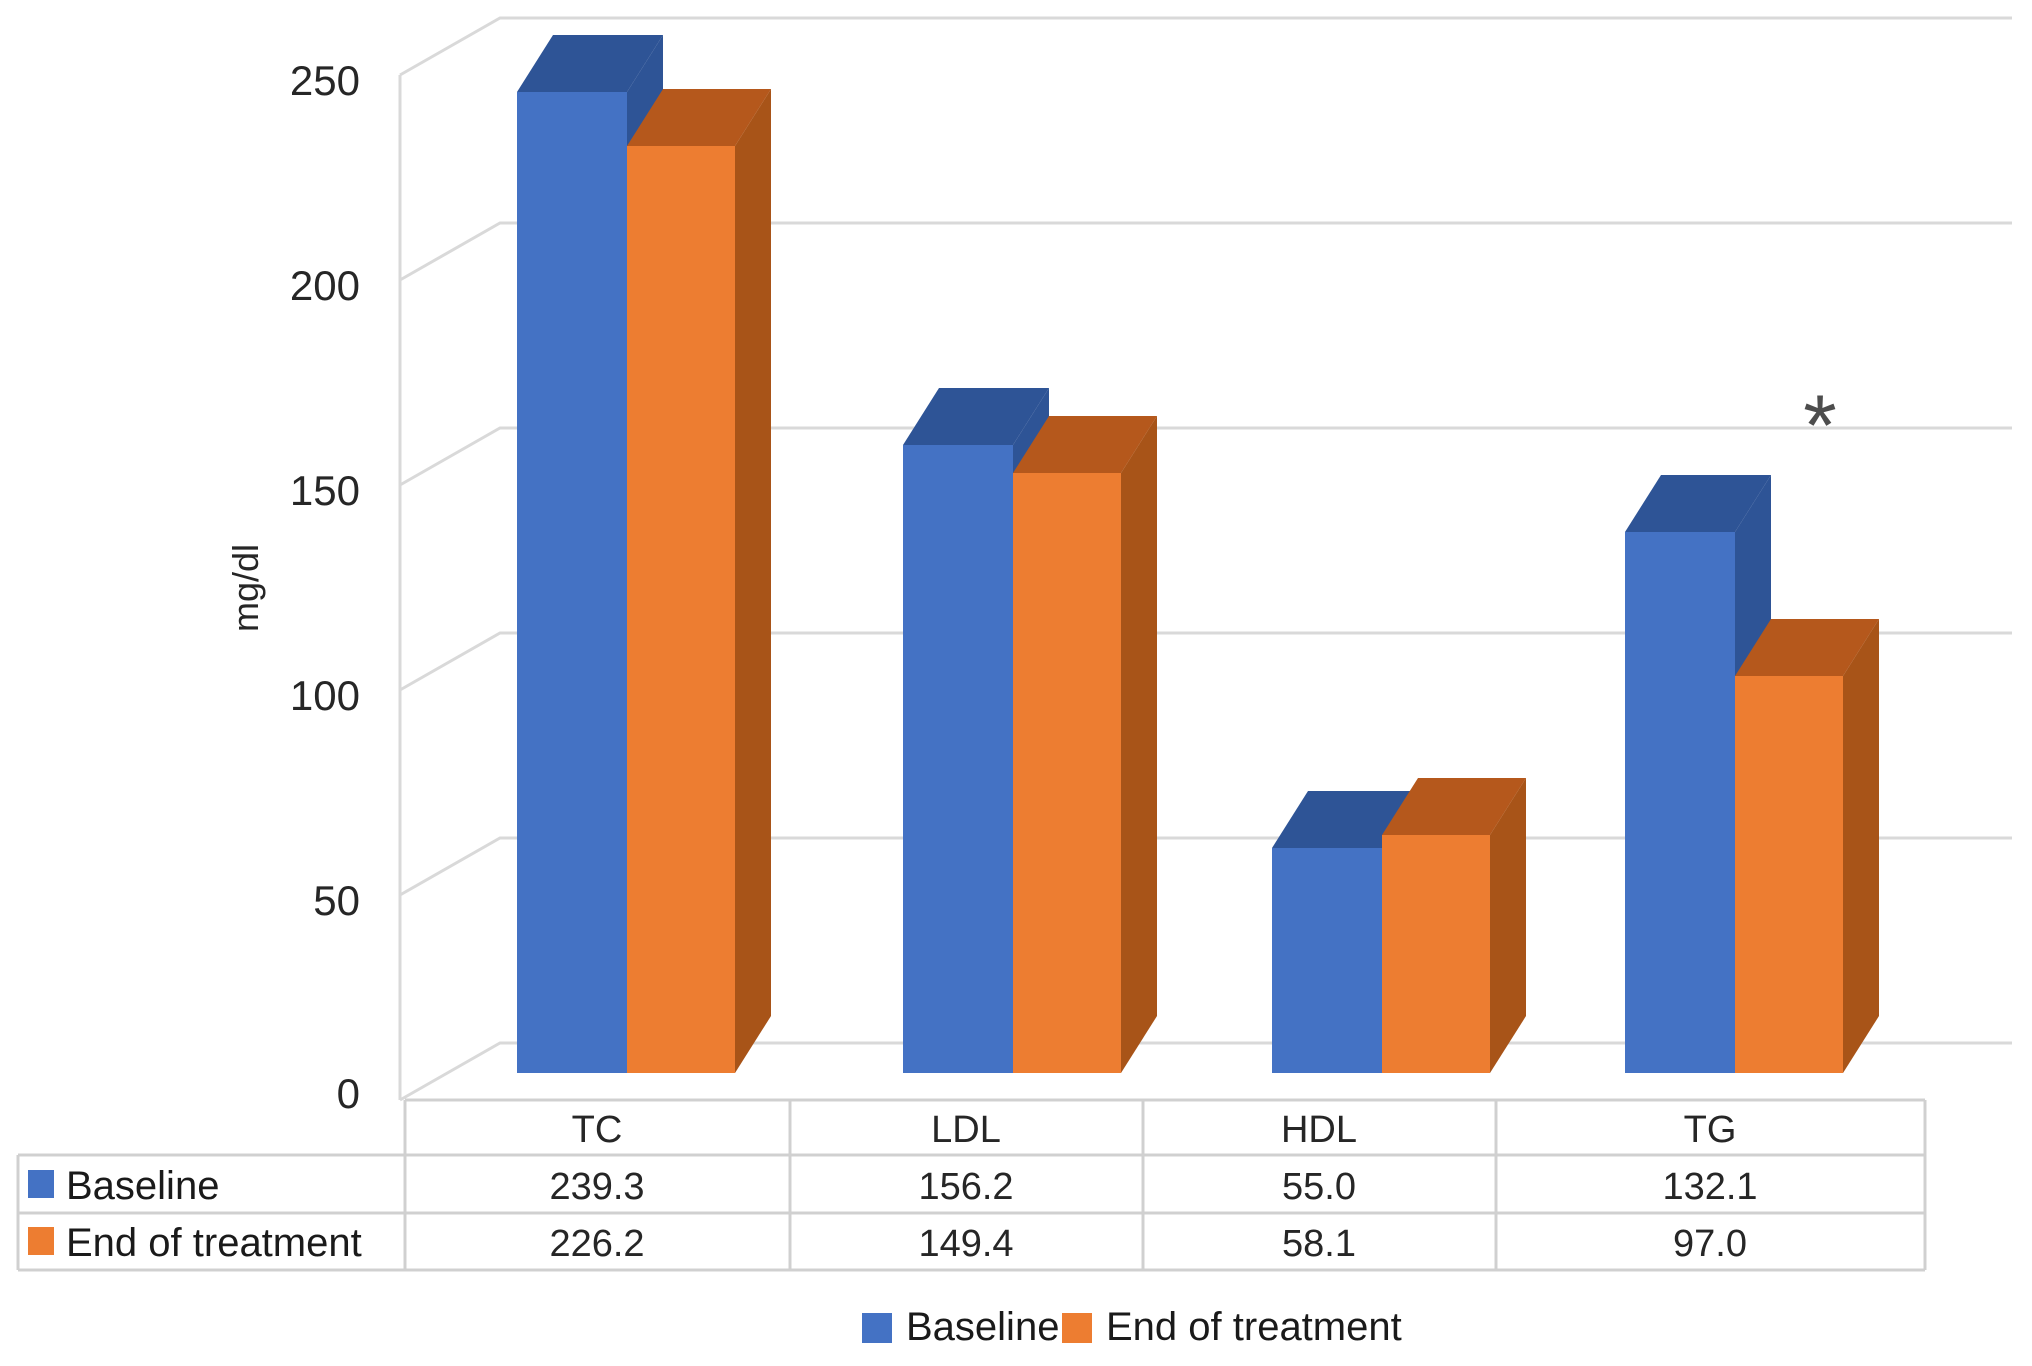 The width and height of the screenshot is (2032, 1366). Describe the element at coordinates (142, 1186) in the screenshot. I see `table-row-label-baseline: Baseline` at that location.